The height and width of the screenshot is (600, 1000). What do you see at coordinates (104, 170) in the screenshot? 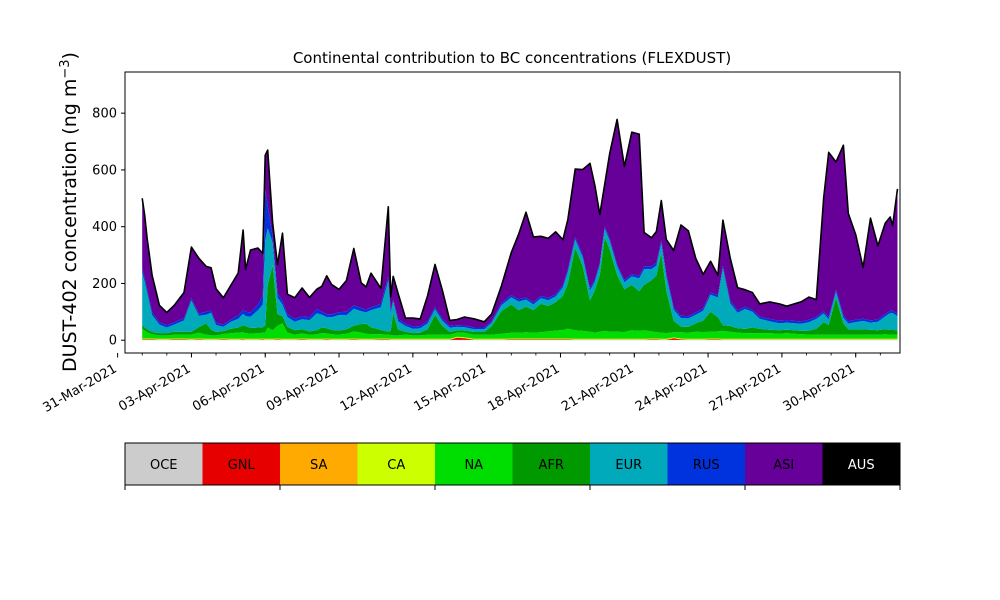
I see `y-tick-label: 600` at bounding box center [104, 170].